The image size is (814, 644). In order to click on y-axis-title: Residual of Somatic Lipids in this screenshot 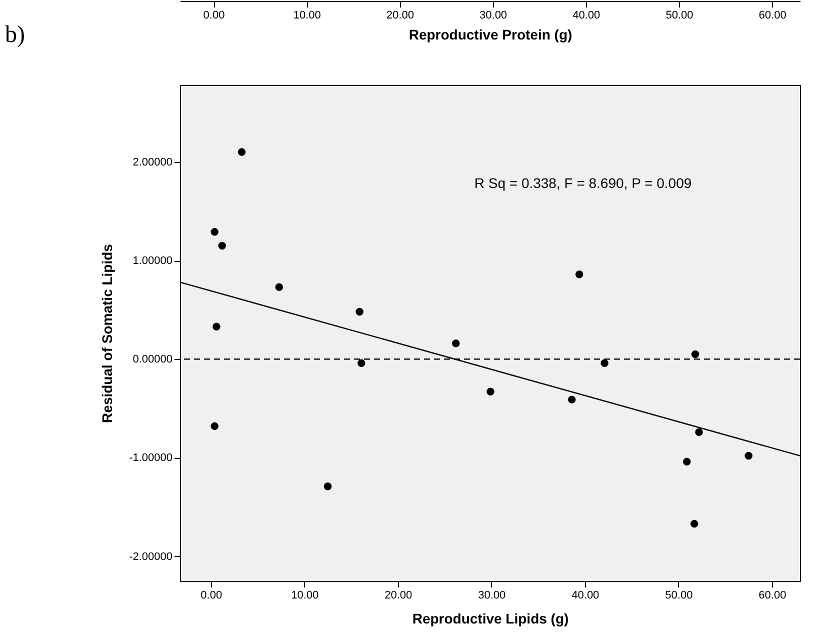, I will do `click(107, 333)`.